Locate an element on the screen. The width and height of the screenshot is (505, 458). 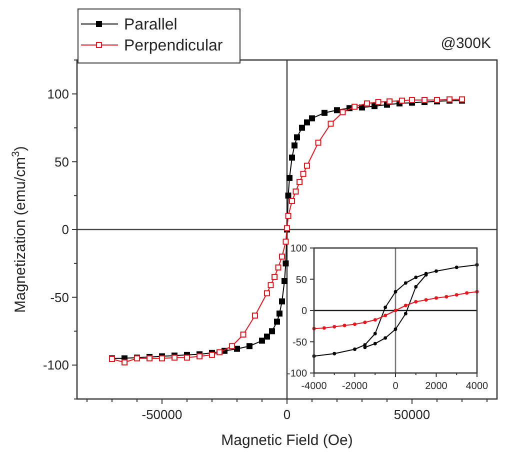
x-tick-label: 50000 is located at coordinates (412, 414).